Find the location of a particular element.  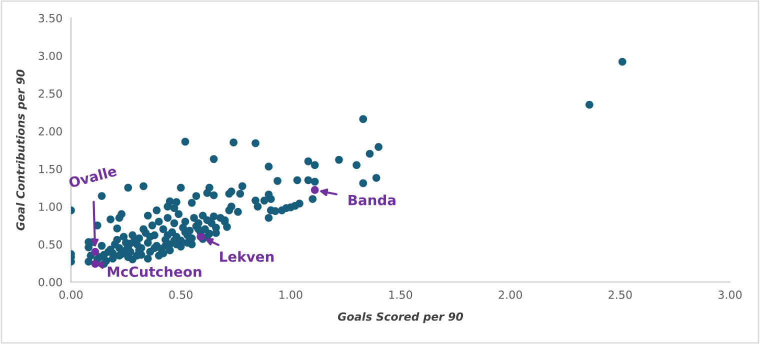

annotation: McCutcheon is located at coordinates (155, 271).